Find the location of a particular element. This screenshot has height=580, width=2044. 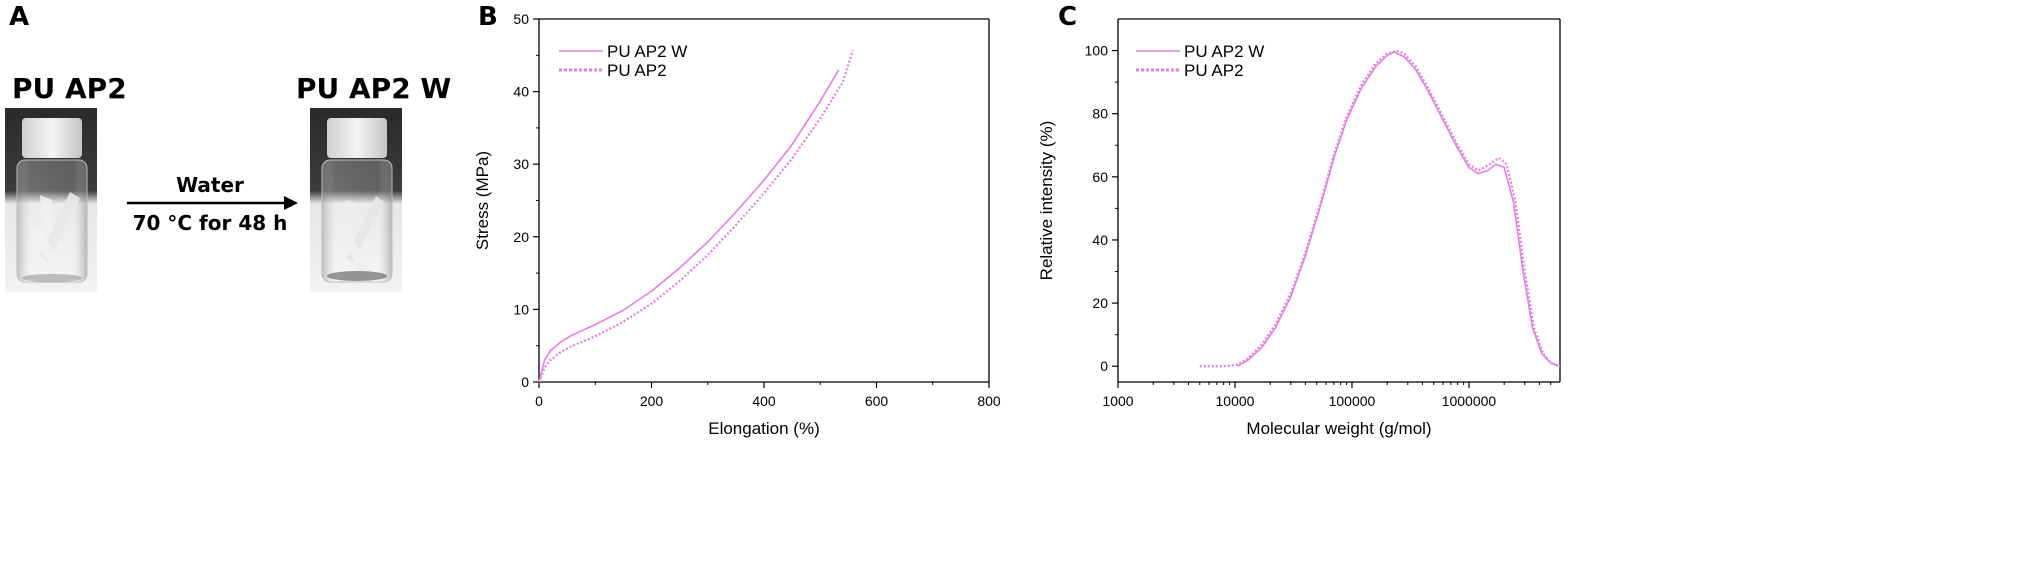

x-tick-label: 100000 is located at coordinates (1352, 401).